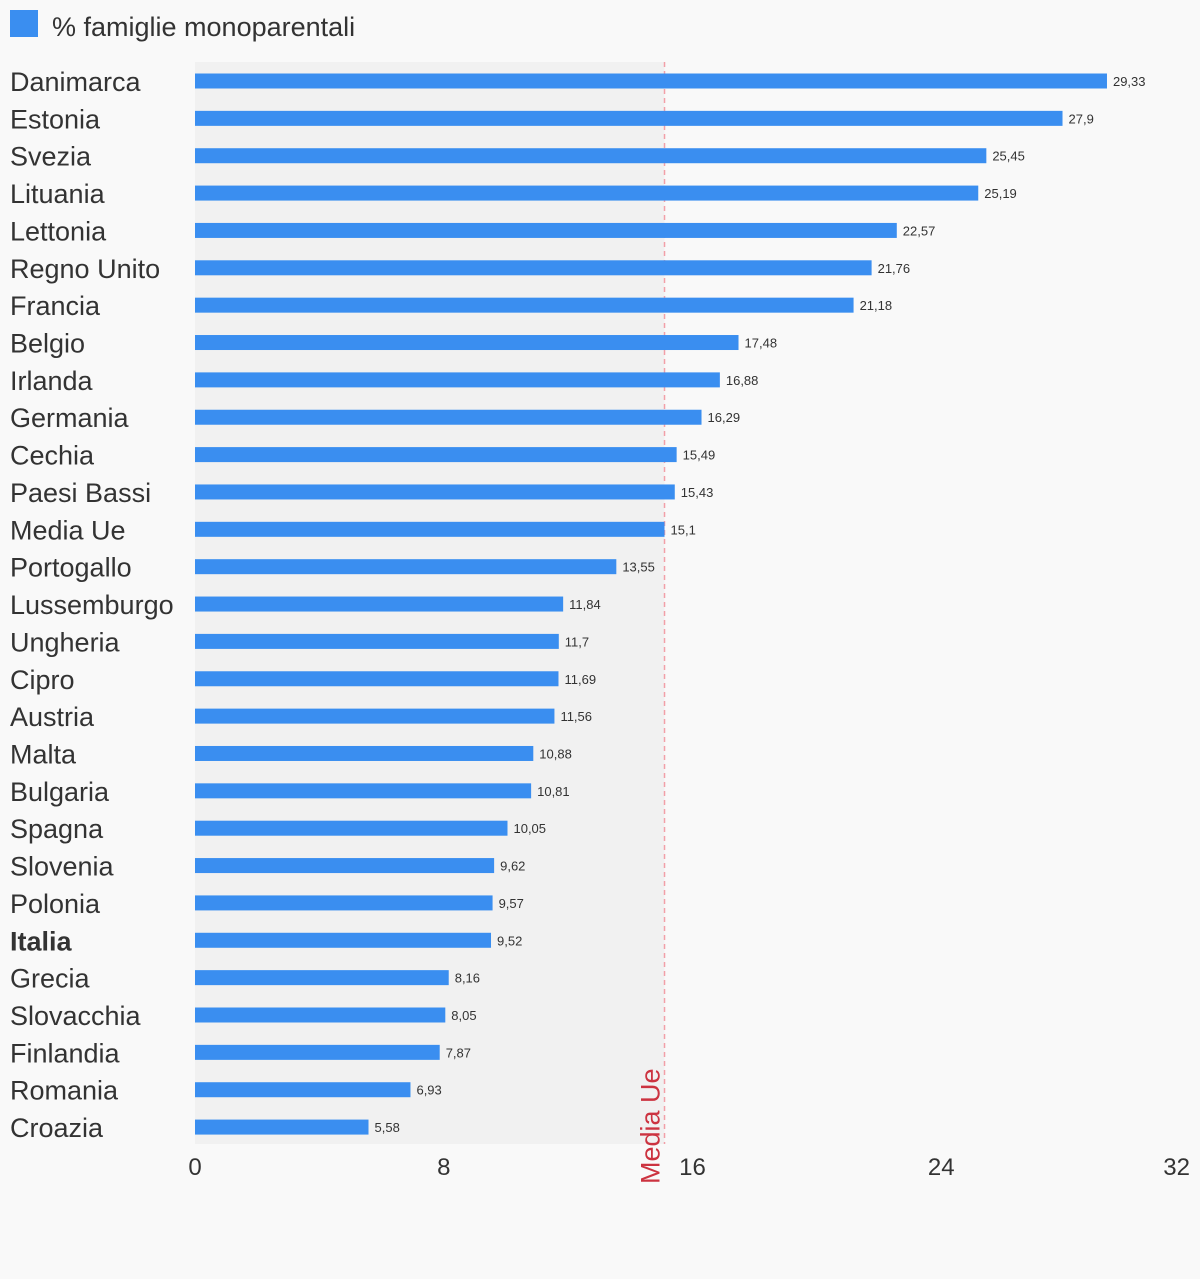 The image size is (1200, 1279). I want to click on value-label: 17,48, so click(761, 343).